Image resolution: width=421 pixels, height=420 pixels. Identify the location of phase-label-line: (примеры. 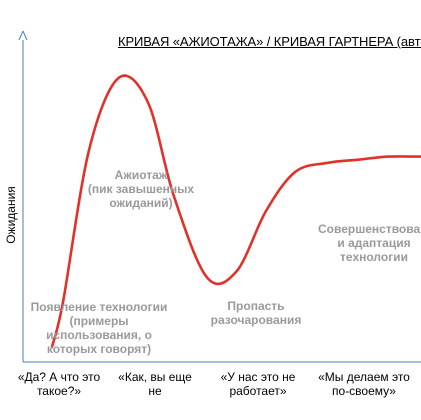
(99, 321).